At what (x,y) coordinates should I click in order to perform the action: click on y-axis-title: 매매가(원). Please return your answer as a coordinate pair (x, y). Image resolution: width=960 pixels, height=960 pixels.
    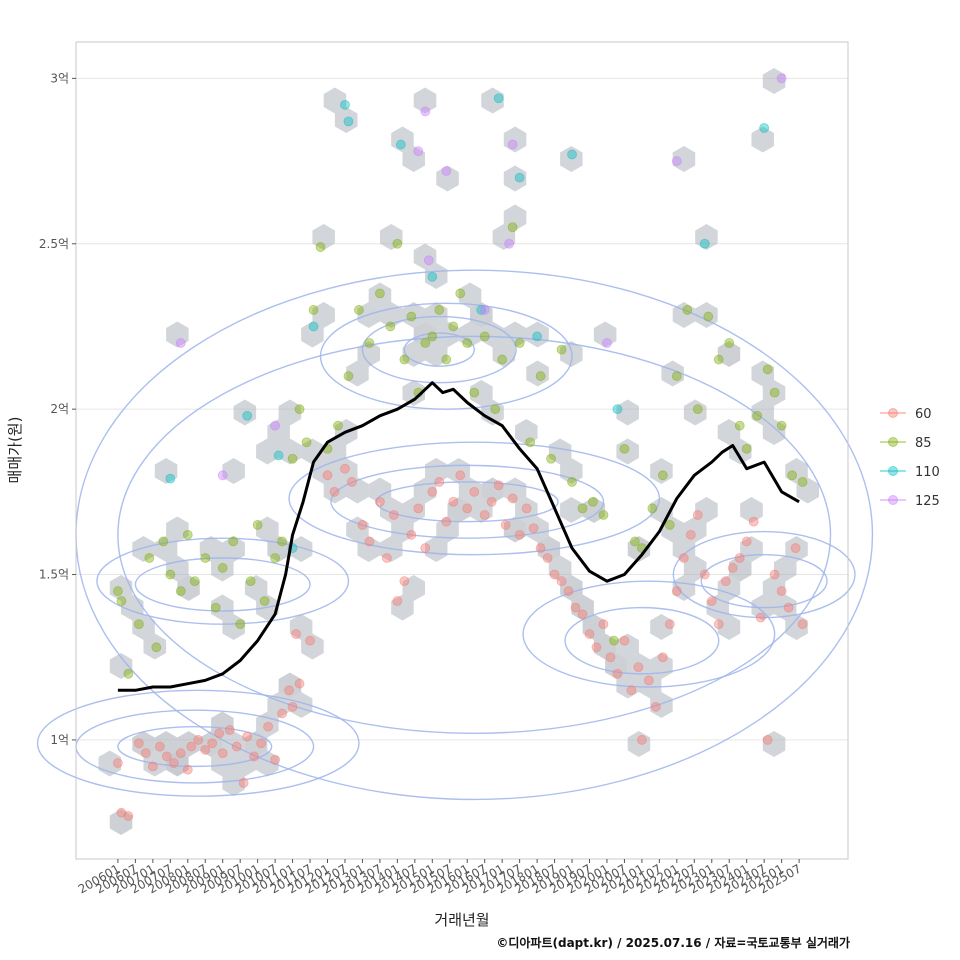
    Looking at the image, I should click on (15, 450).